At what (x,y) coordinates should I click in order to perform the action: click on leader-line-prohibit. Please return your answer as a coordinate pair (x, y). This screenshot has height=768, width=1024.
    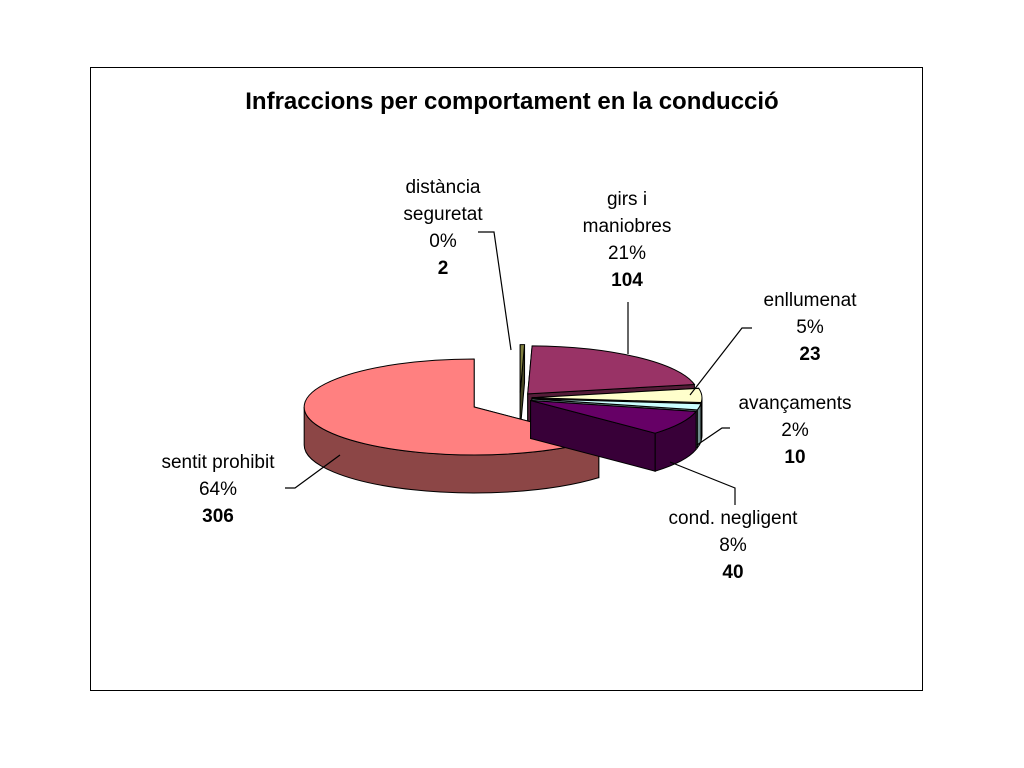
    Looking at the image, I should click on (313, 471).